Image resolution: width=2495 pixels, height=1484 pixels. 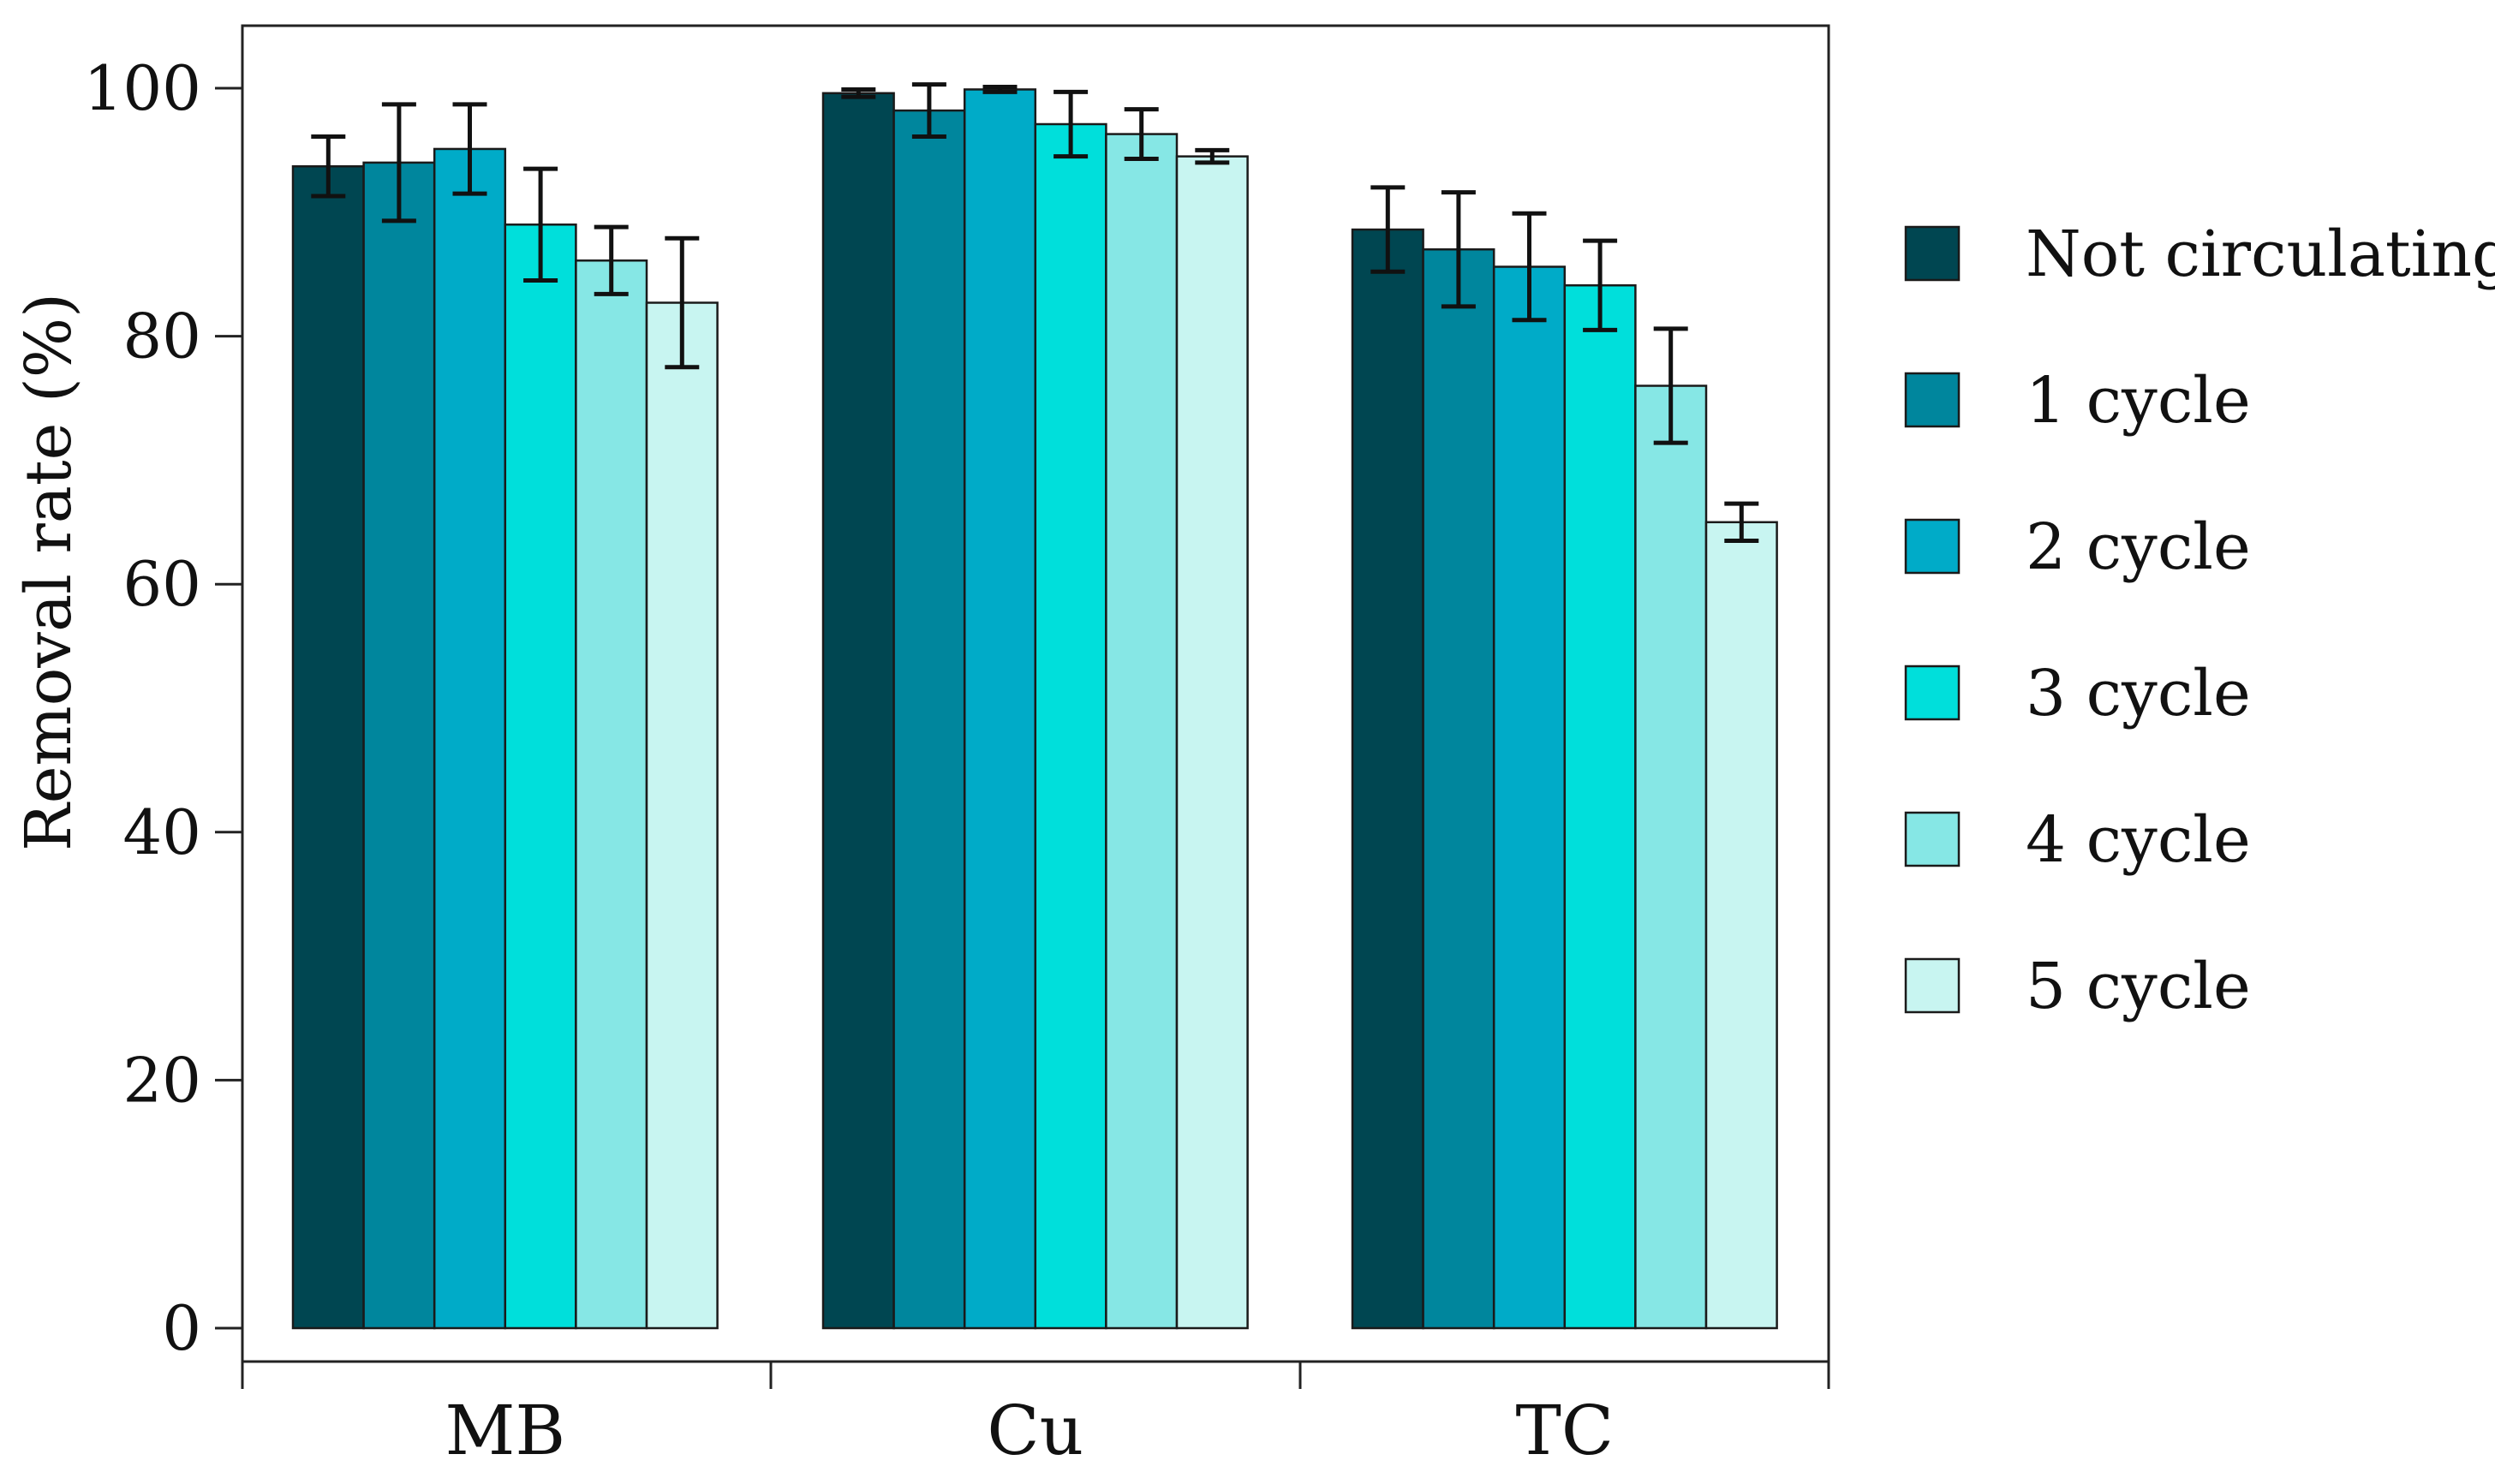 I want to click on legend-item: 3 cycle, so click(x=2077, y=693).